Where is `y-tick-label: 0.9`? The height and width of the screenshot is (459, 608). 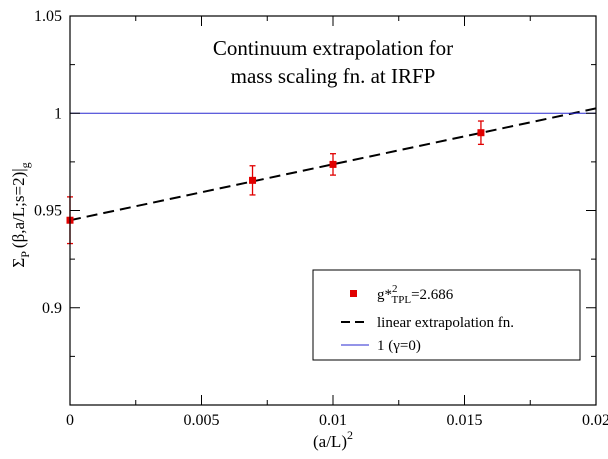 y-tick-label: 0.9 is located at coordinates (52, 308).